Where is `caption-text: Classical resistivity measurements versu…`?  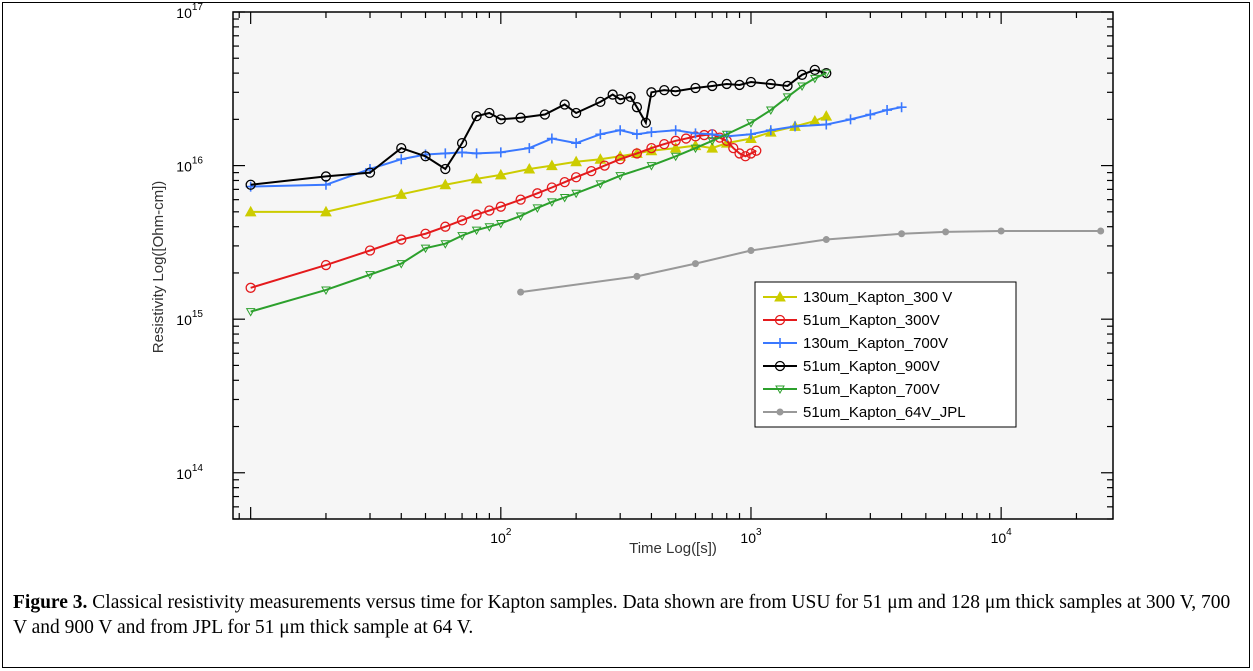
caption-text: Classical resistivity measurements versu… is located at coordinates (622, 615).